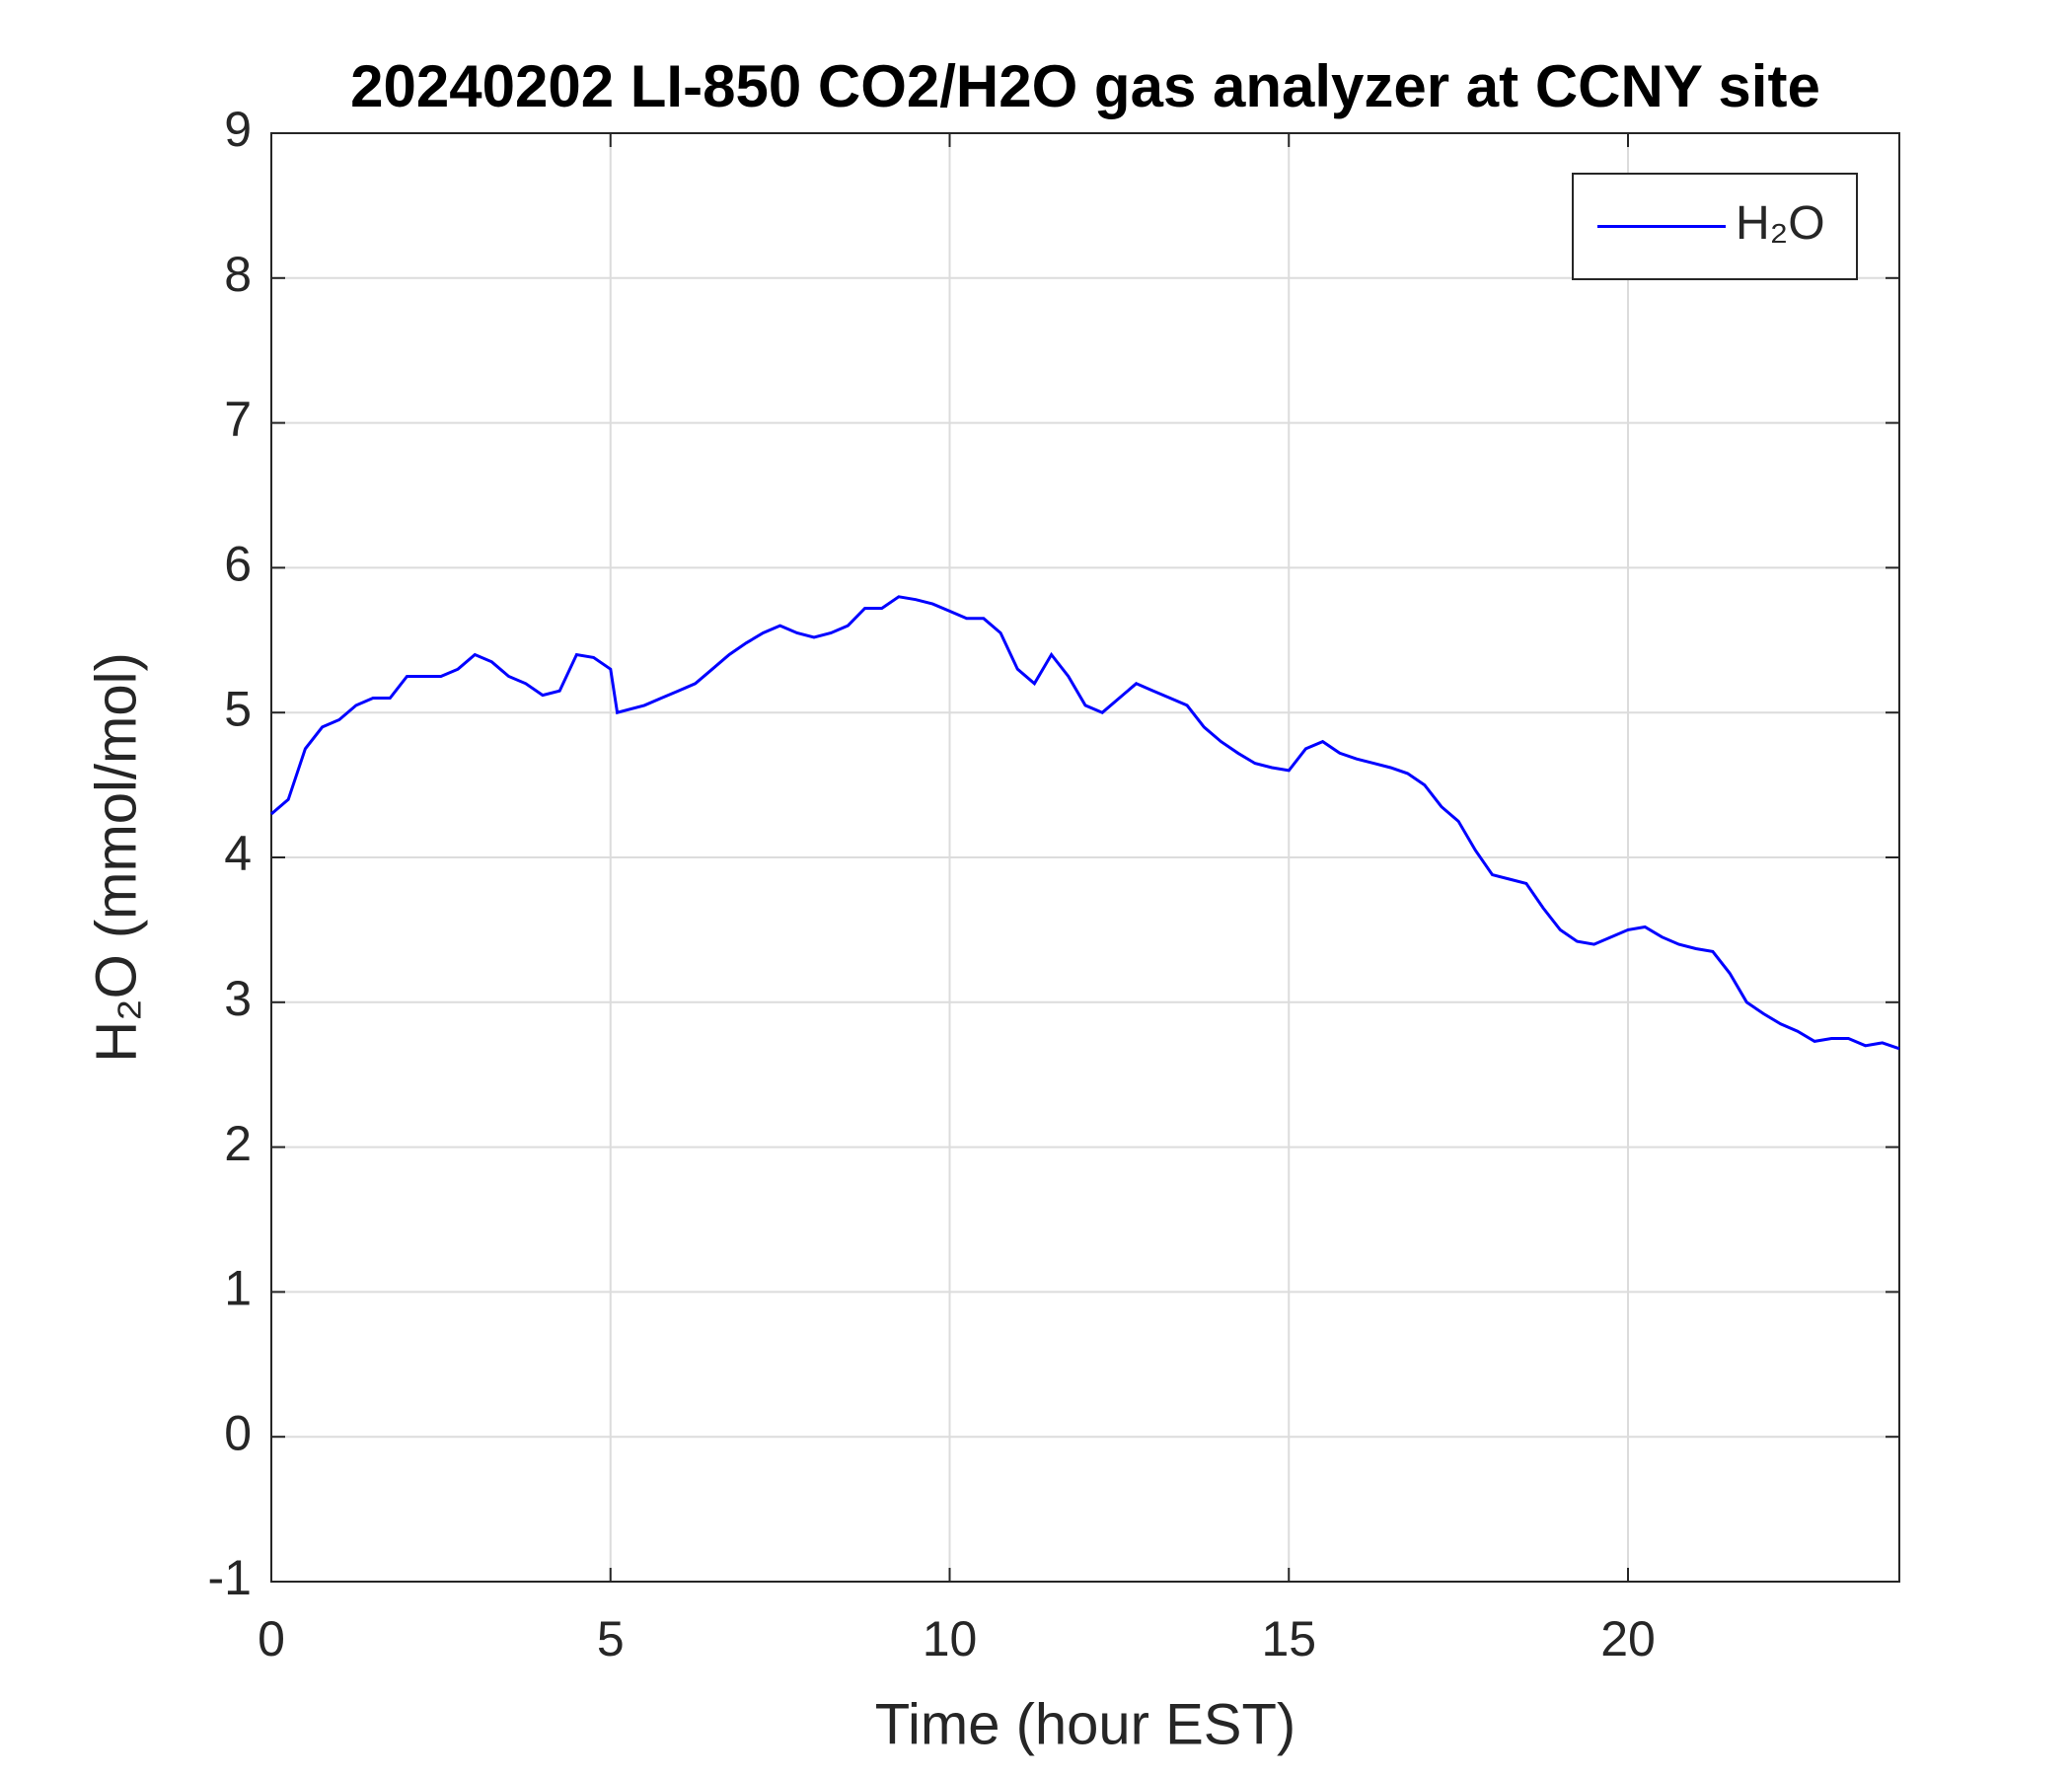 This screenshot has height=1776, width=2072. Describe the element at coordinates (611, 1639) in the screenshot. I see `x-tick-label: 5` at that location.